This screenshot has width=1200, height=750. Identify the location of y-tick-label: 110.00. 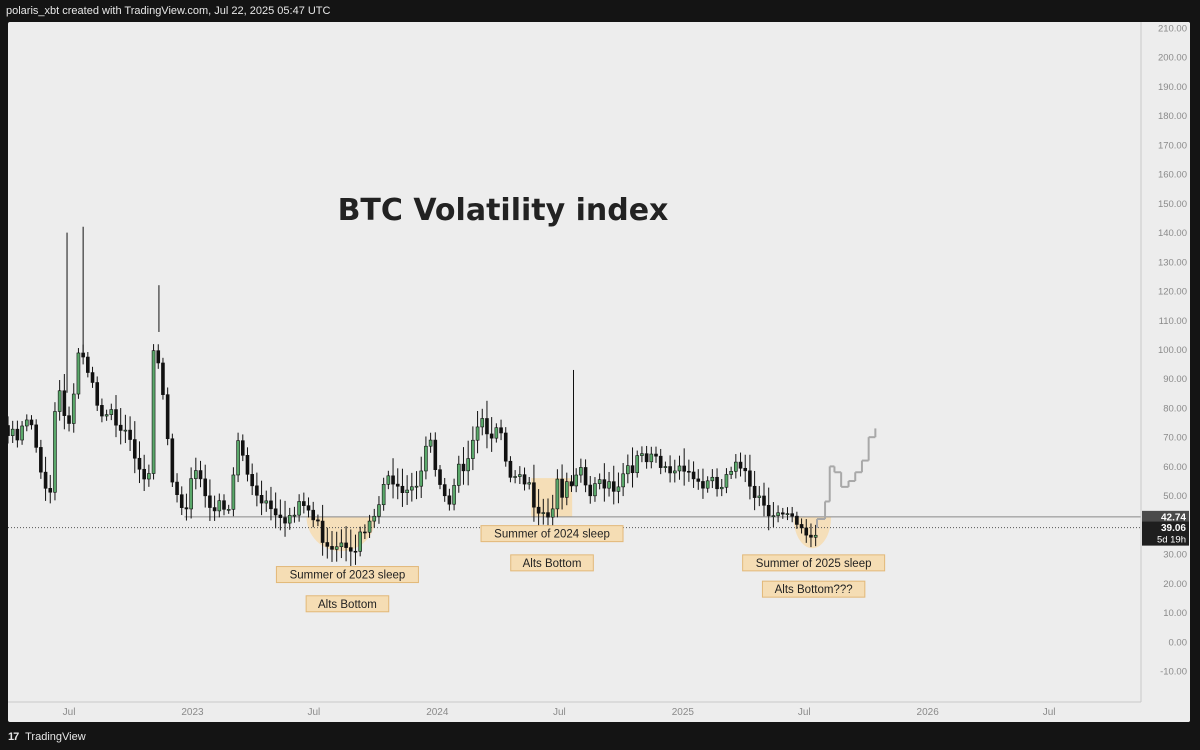
(1173, 321).